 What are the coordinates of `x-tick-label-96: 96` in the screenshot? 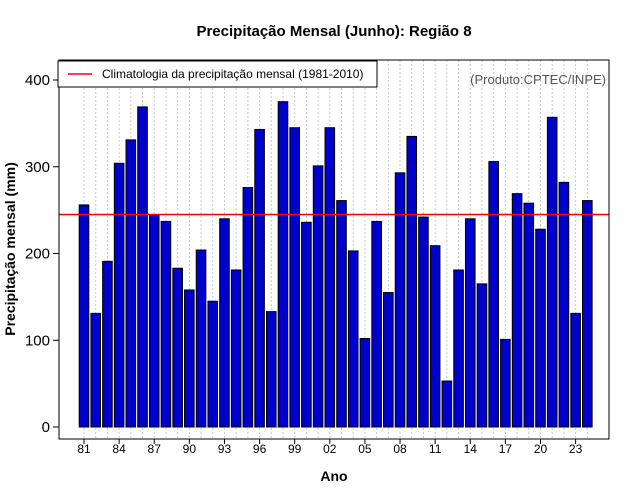 It's located at (260, 449).